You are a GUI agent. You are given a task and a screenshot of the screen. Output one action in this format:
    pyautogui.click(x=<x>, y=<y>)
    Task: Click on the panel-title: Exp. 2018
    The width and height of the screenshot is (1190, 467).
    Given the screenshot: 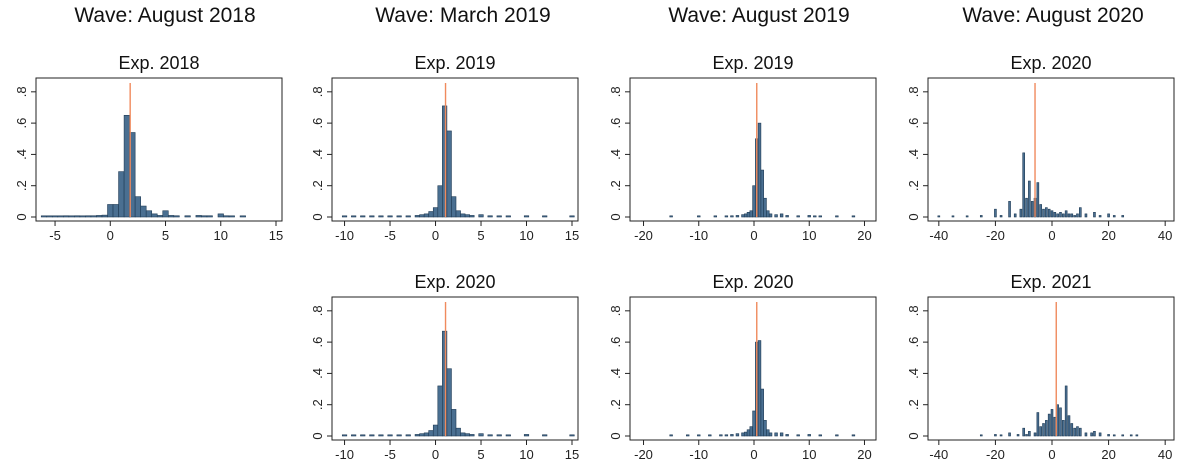 What is the action you would take?
    pyautogui.click(x=158, y=63)
    